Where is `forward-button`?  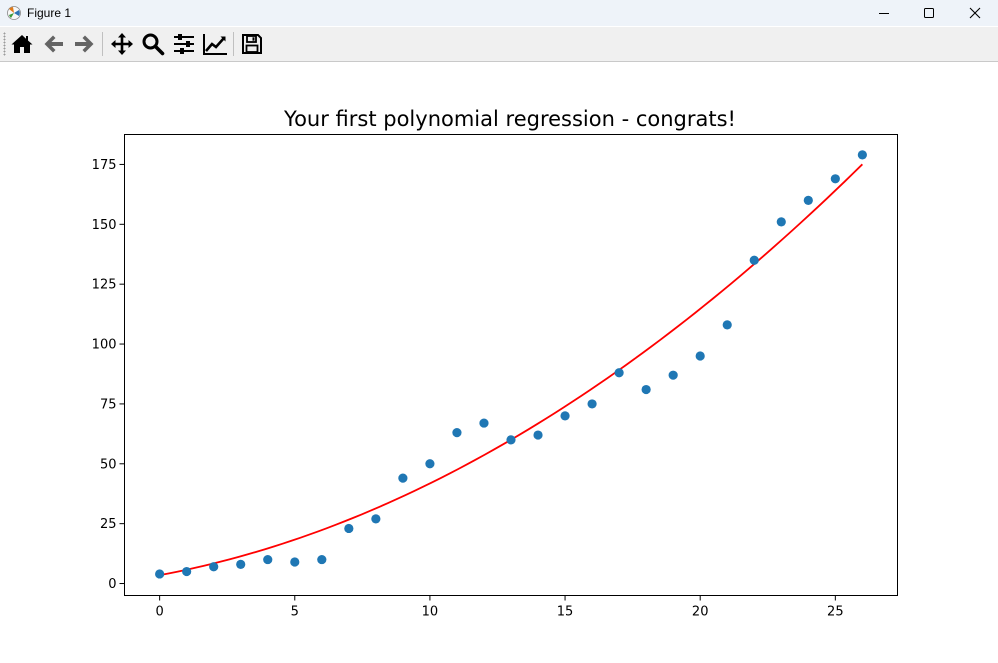 forward-button is located at coordinates (84, 44).